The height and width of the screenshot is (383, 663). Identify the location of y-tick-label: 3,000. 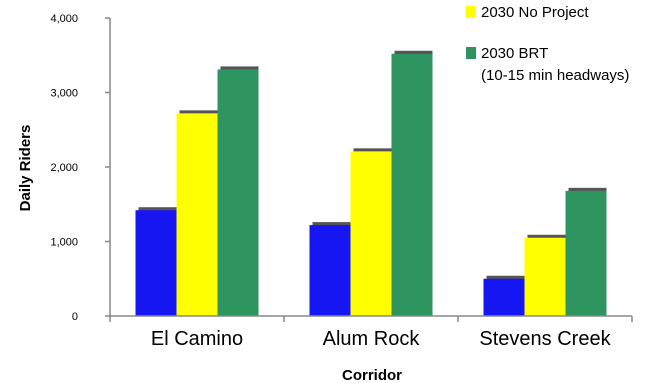
(64, 94).